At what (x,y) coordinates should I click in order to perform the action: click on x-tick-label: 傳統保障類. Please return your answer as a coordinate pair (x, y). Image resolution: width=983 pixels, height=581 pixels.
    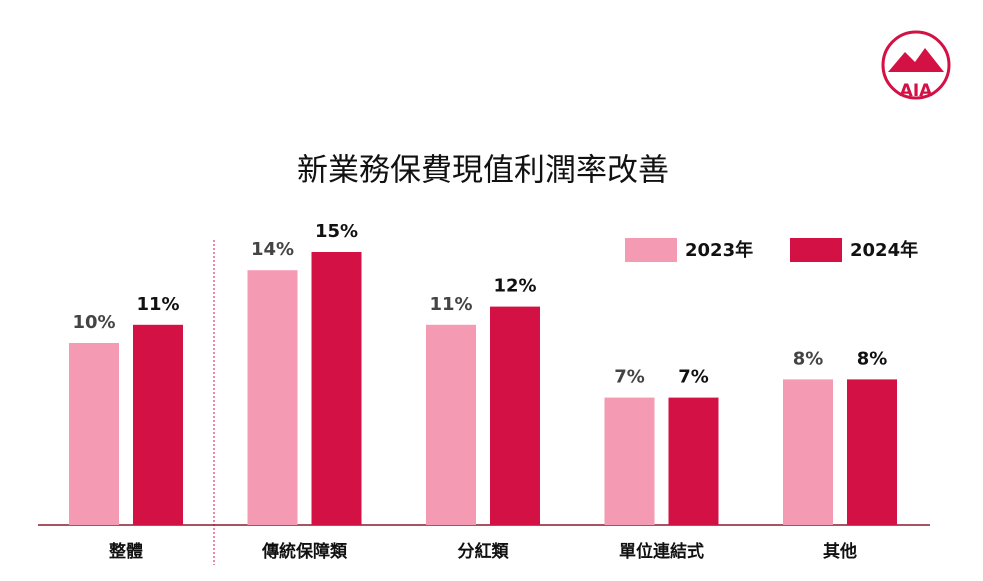
    Looking at the image, I should click on (304, 551).